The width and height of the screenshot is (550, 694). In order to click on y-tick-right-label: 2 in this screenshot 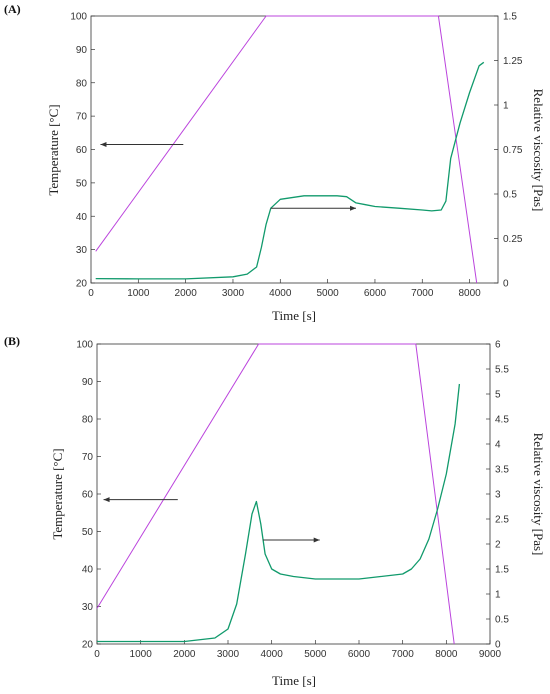, I will do `click(498, 545)`.